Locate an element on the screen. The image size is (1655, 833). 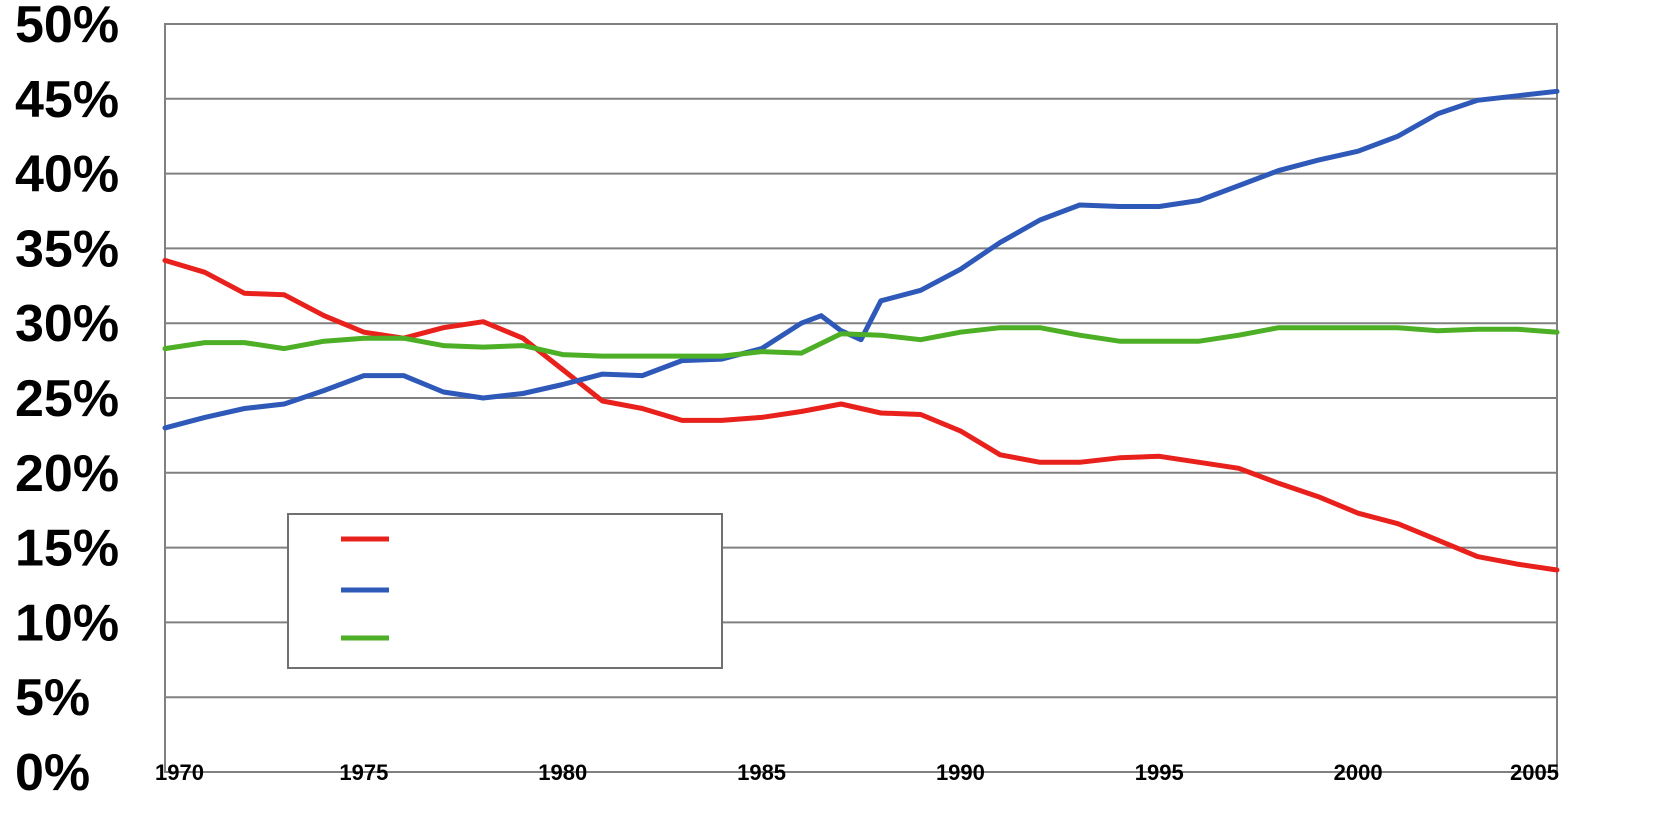
legend-items is located at coordinates (365, 588).